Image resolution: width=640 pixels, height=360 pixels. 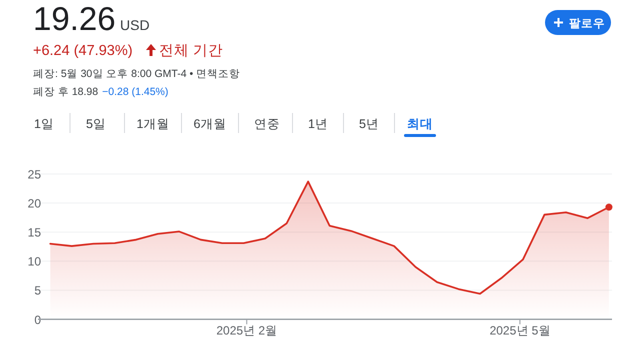 What do you see at coordinates (210, 124) in the screenshot?
I see `text: 6개월` at bounding box center [210, 124].